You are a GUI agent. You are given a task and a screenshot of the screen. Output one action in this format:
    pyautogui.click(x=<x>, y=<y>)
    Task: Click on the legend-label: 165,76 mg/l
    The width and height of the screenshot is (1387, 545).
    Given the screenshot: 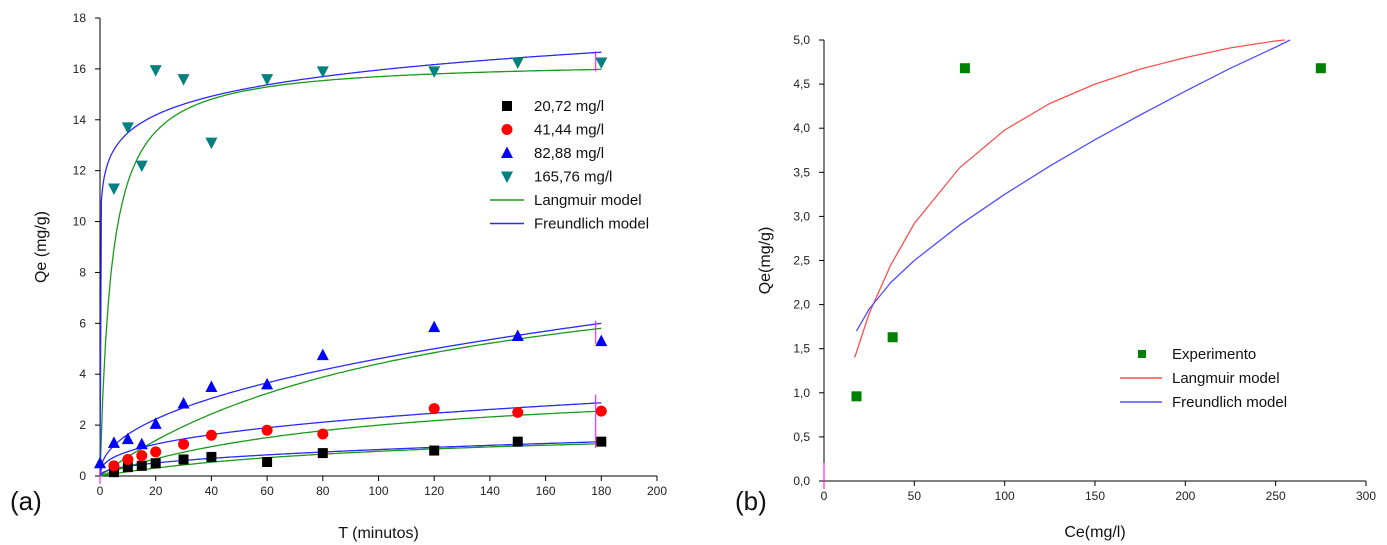 What is the action you would take?
    pyautogui.click(x=573, y=177)
    